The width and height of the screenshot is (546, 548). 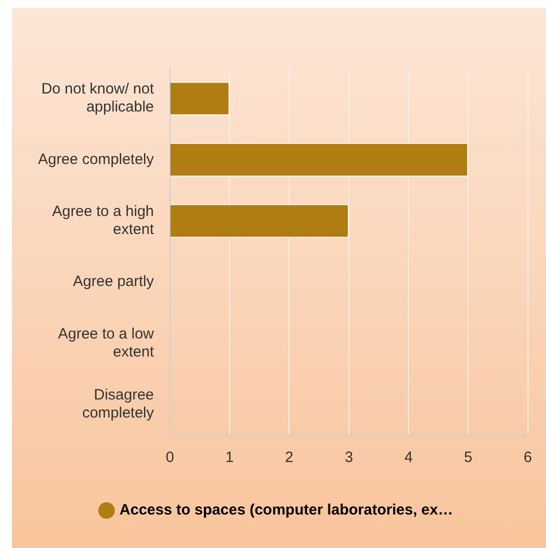 I want to click on x-tick-label: 2, so click(x=289, y=457).